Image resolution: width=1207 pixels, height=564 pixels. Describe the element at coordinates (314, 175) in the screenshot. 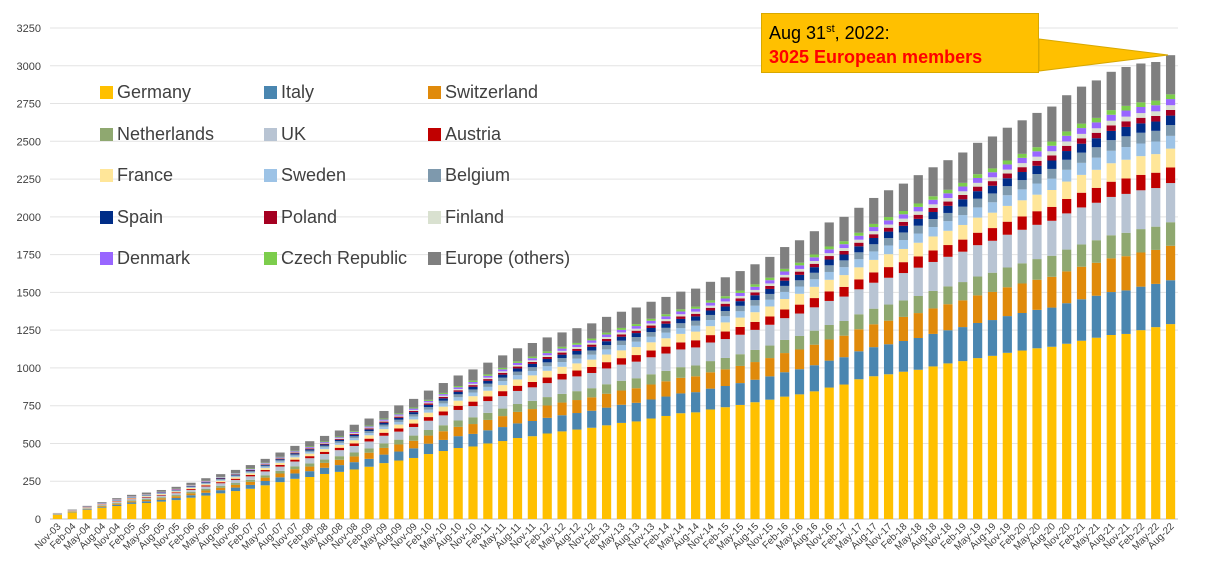

I see `legend-label: Sweden` at that location.